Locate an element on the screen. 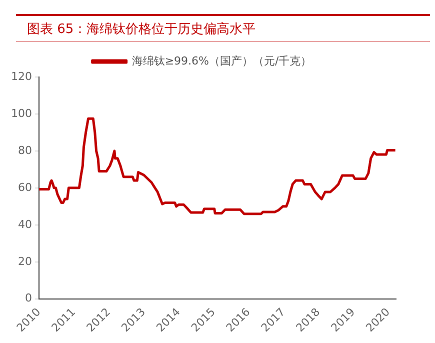 Image resolution: width=435 pixels, height=343 pixels. legend-label: 海绵钛≥99.6%（国产）（元/千克） is located at coordinates (222, 61).